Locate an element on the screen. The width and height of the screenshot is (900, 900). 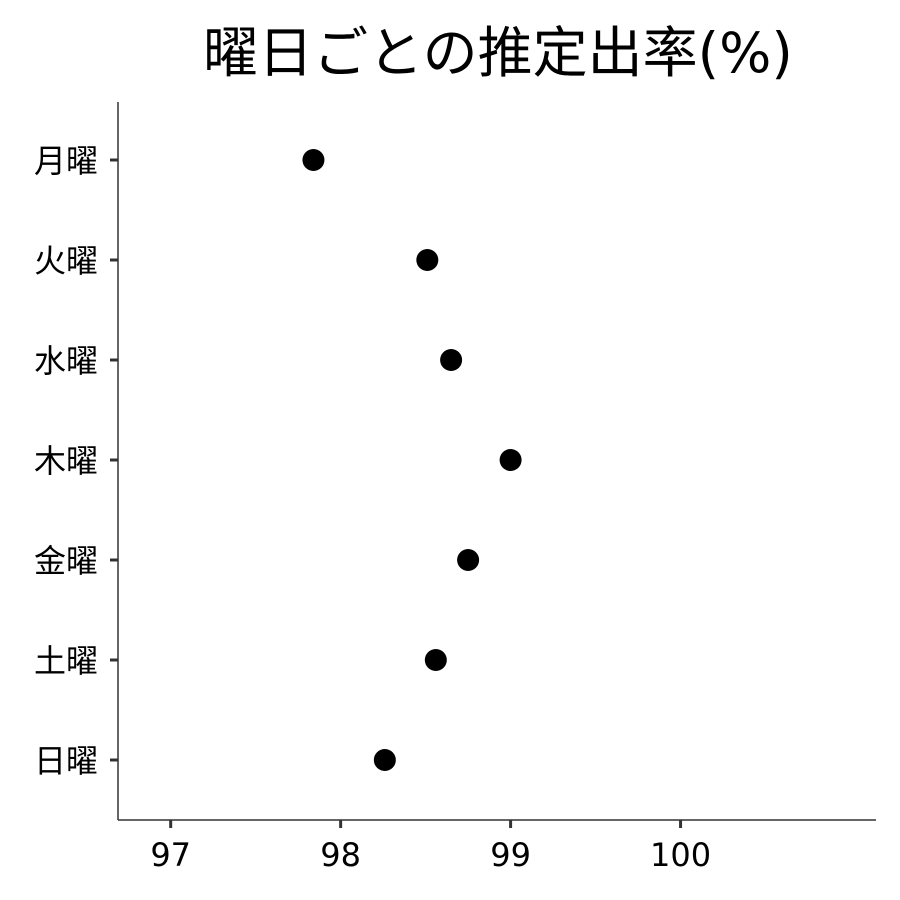
y-tick-label: 水曜 is located at coordinates (66, 361).